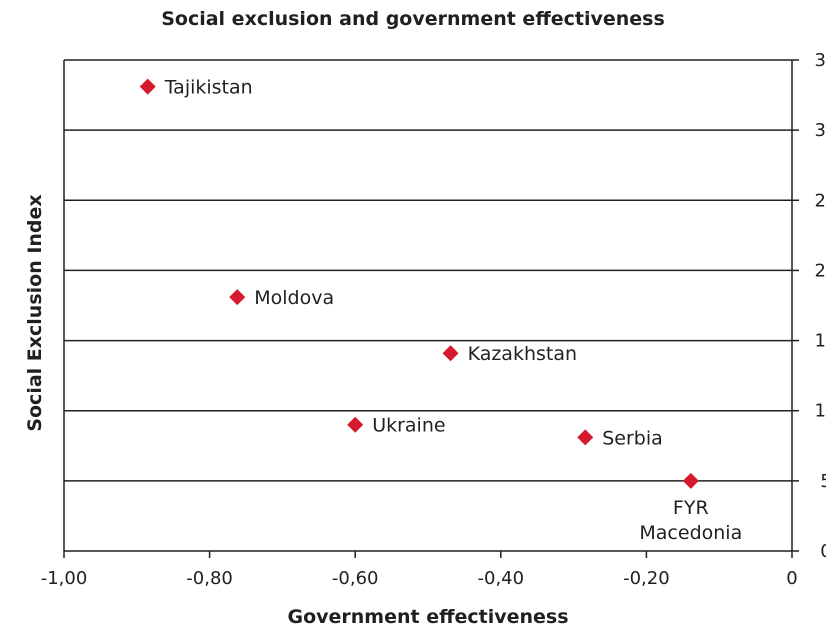  I want to click on data-point-label: Macedonia, so click(690, 533).